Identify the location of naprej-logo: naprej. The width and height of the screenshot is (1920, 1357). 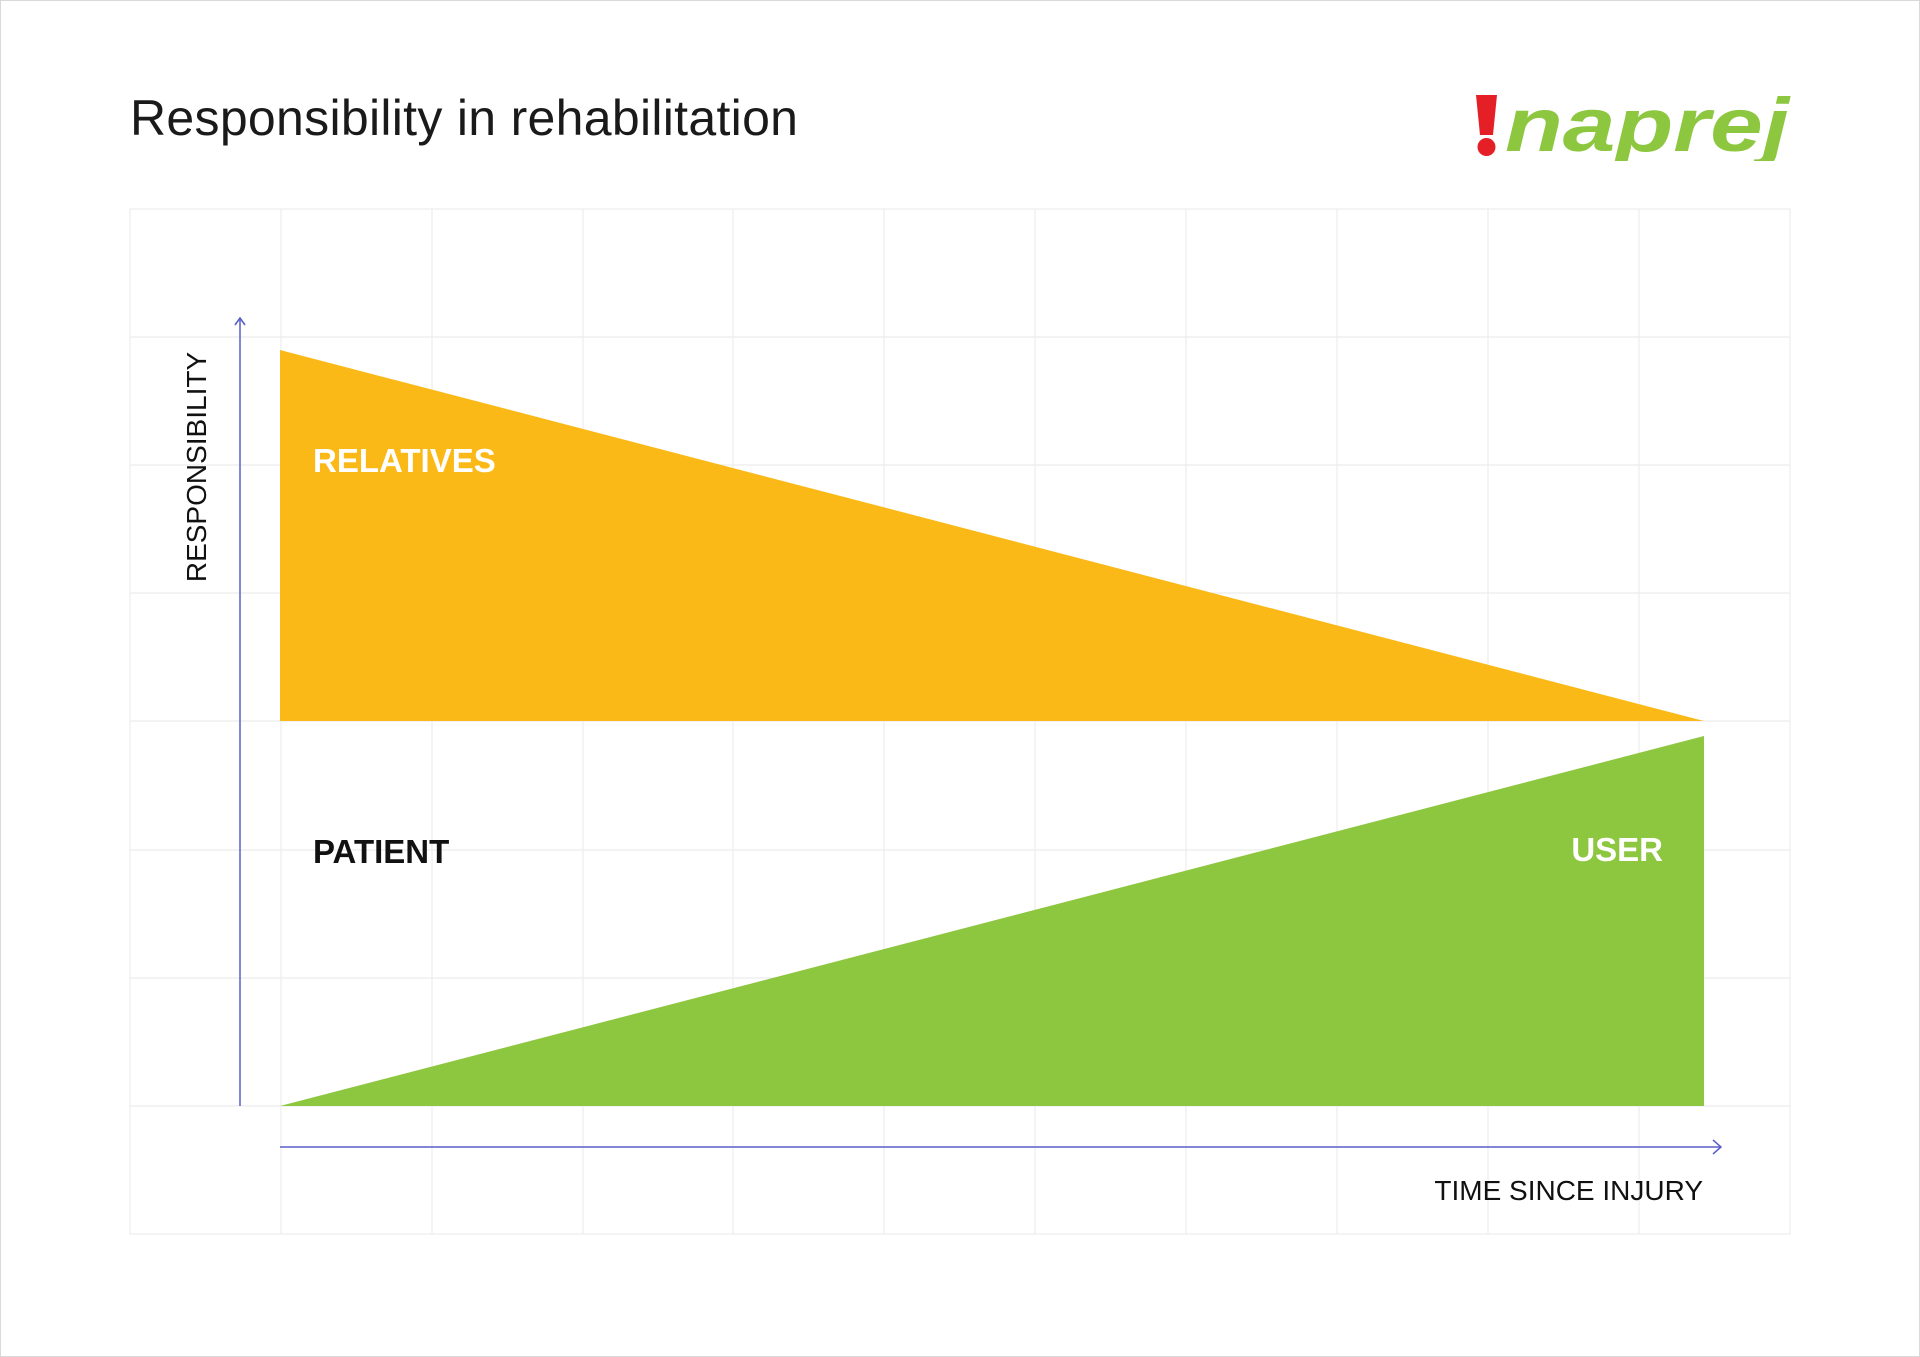
(1633, 127).